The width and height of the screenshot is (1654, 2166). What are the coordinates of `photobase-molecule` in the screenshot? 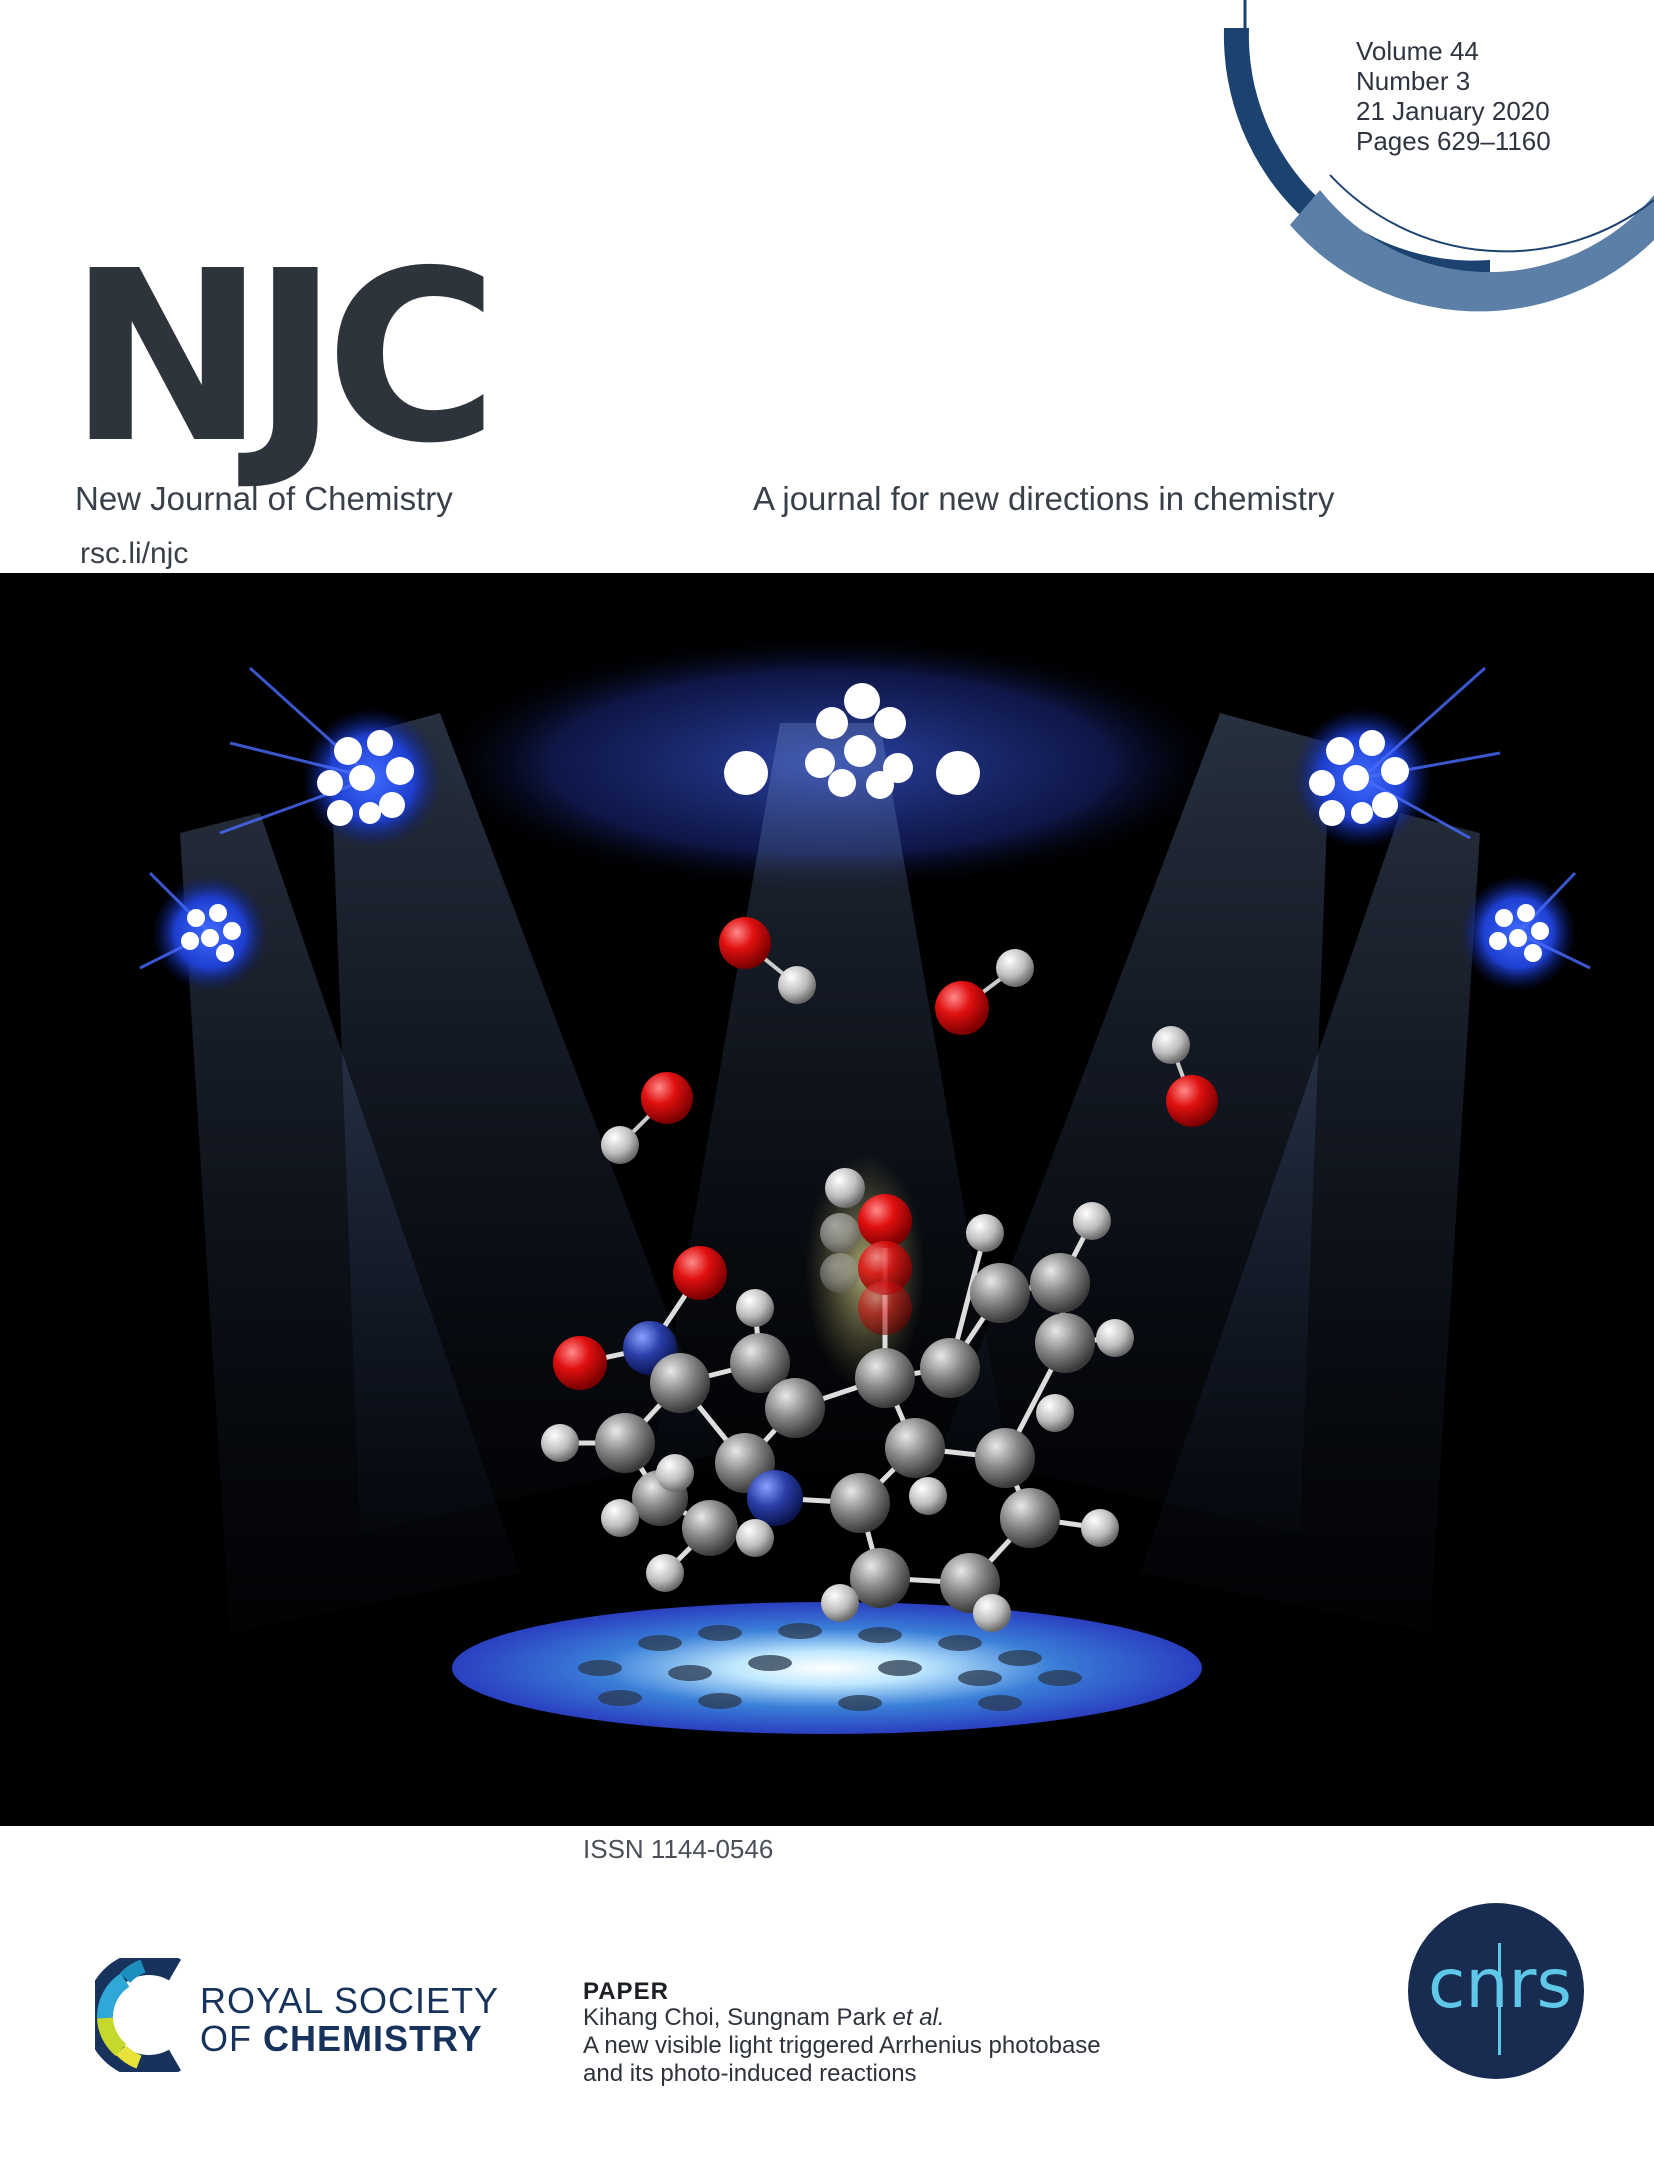 It's located at (837, 1392).